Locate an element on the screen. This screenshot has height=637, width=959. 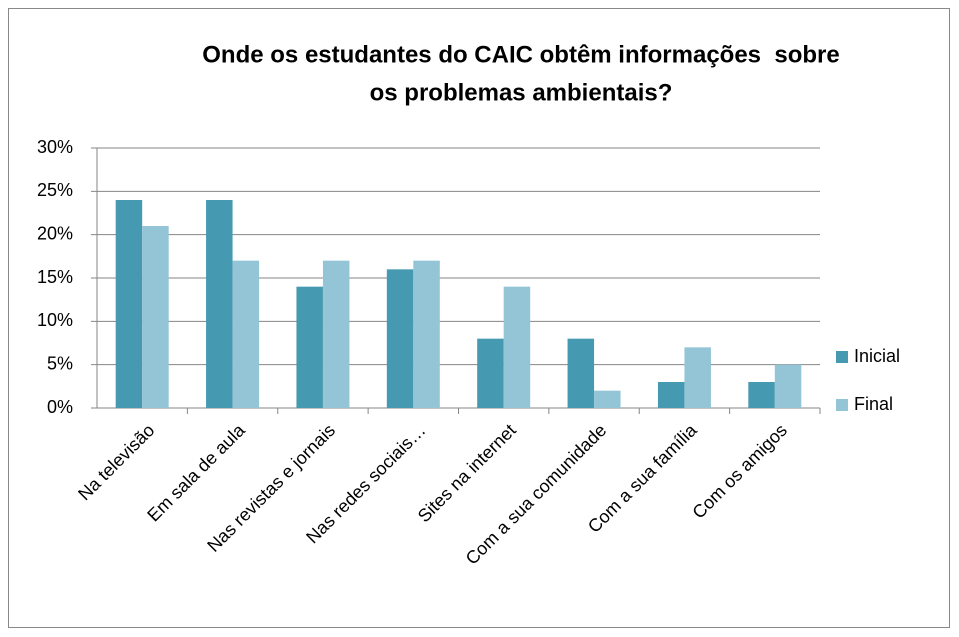
y-tick-label: 20% is located at coordinates (55, 233).